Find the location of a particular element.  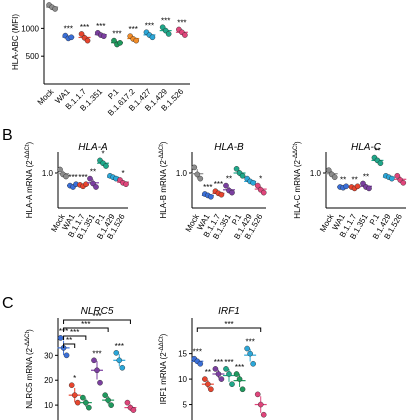

y-tick-label: 10 is located at coordinates (48, 405).